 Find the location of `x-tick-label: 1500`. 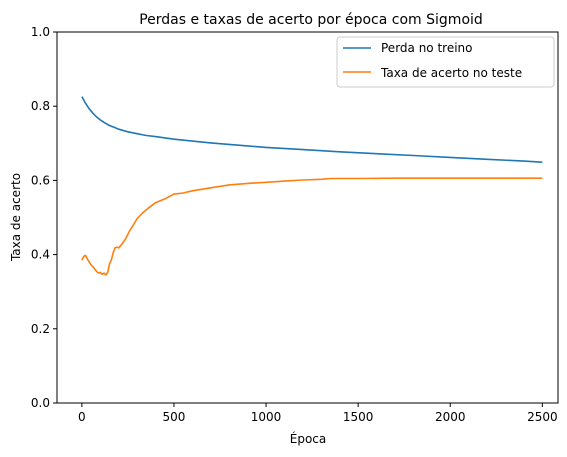

x-tick-label: 1500 is located at coordinates (358, 417).